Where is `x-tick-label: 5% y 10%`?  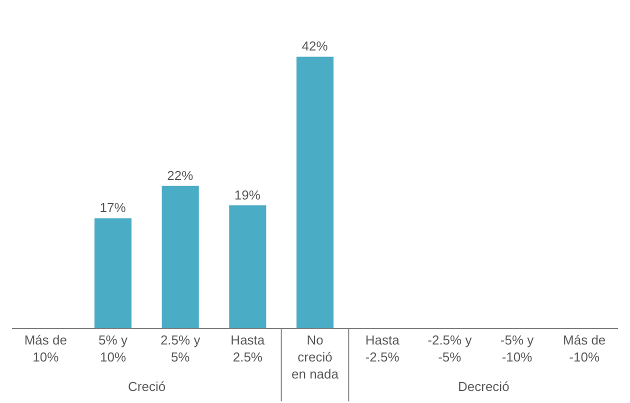 x-tick-label: 5% y 10% is located at coordinates (113, 348).